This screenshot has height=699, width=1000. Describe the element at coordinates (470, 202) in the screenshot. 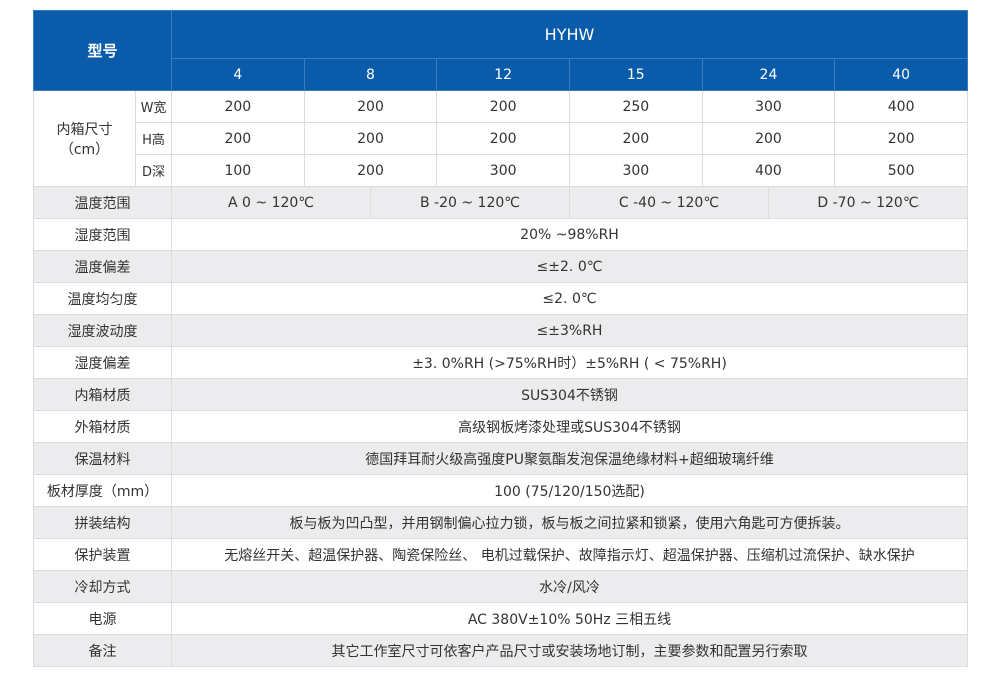

I see `temp-range-option: B -20 ~ 120℃` at that location.